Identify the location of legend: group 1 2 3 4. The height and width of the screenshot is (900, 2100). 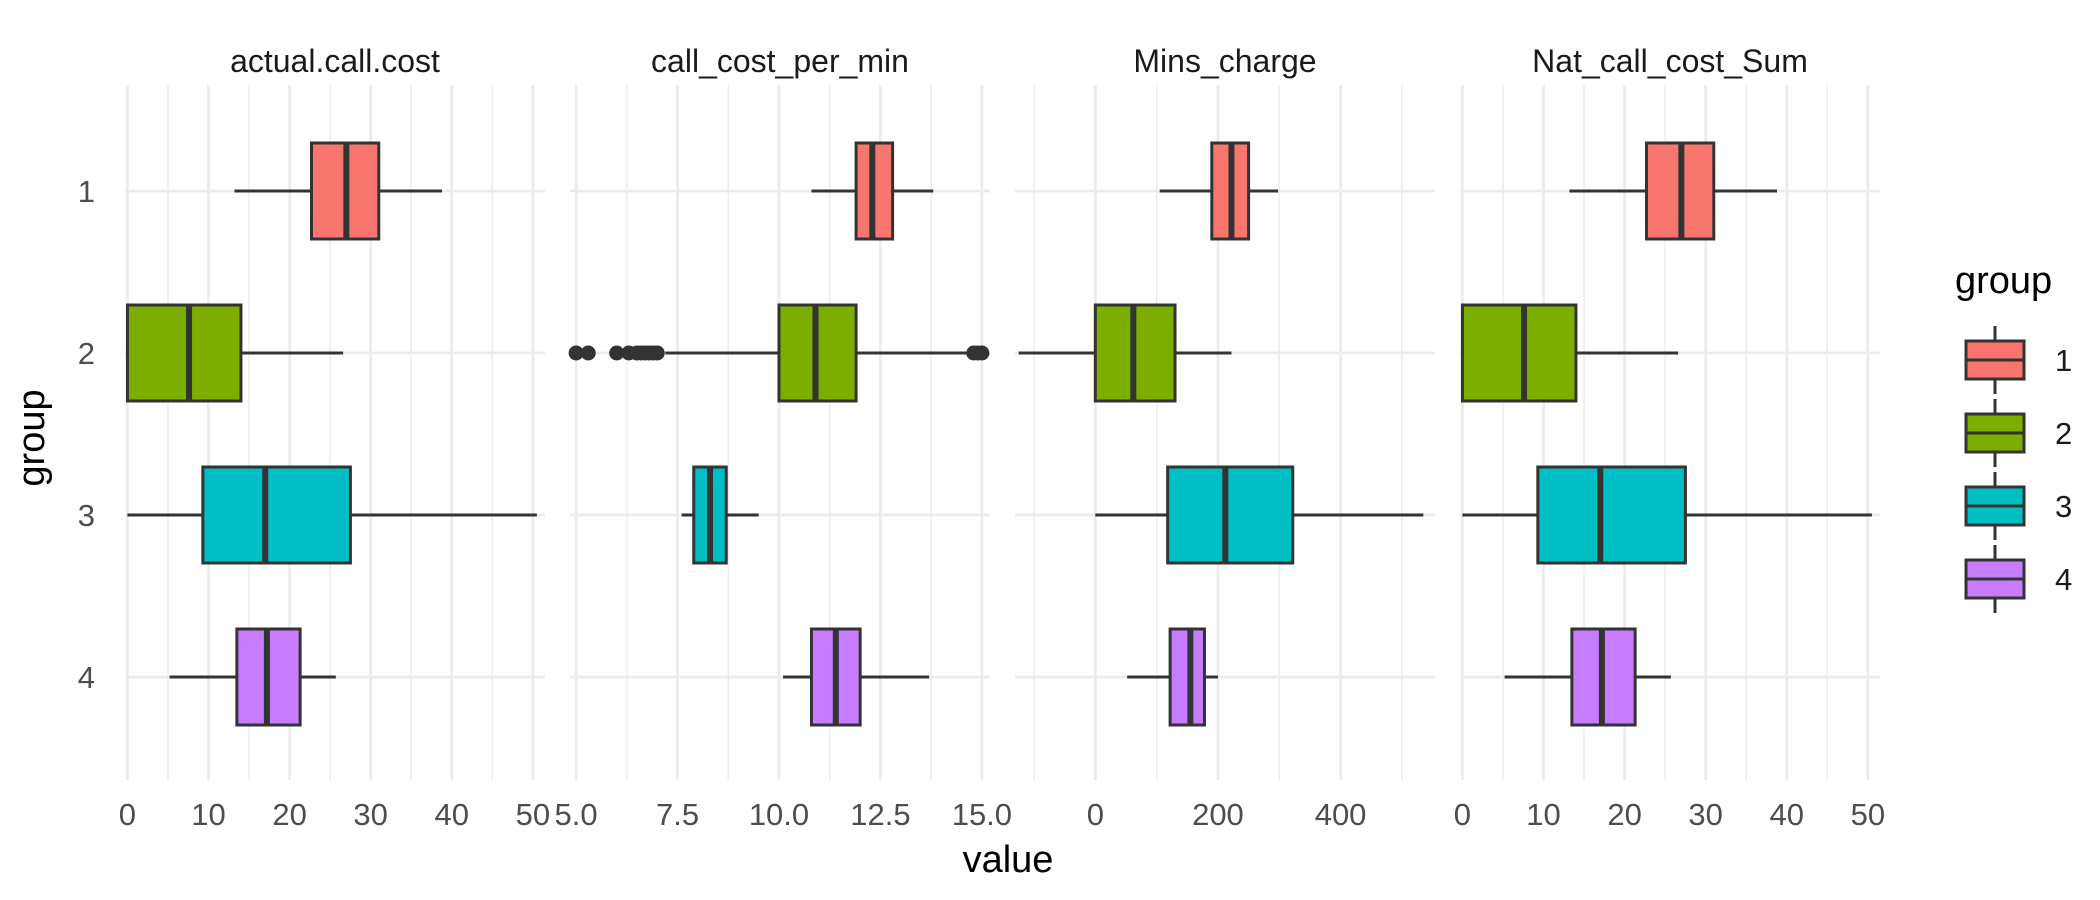
(2013, 436).